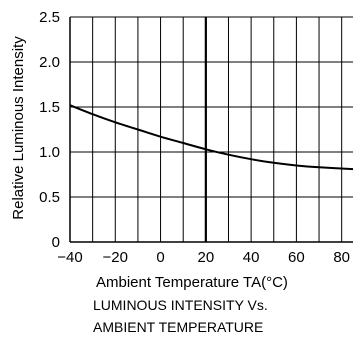 This screenshot has height=338, width=357. What do you see at coordinates (341, 257) in the screenshot?
I see `x-tick-label: 80` at bounding box center [341, 257].